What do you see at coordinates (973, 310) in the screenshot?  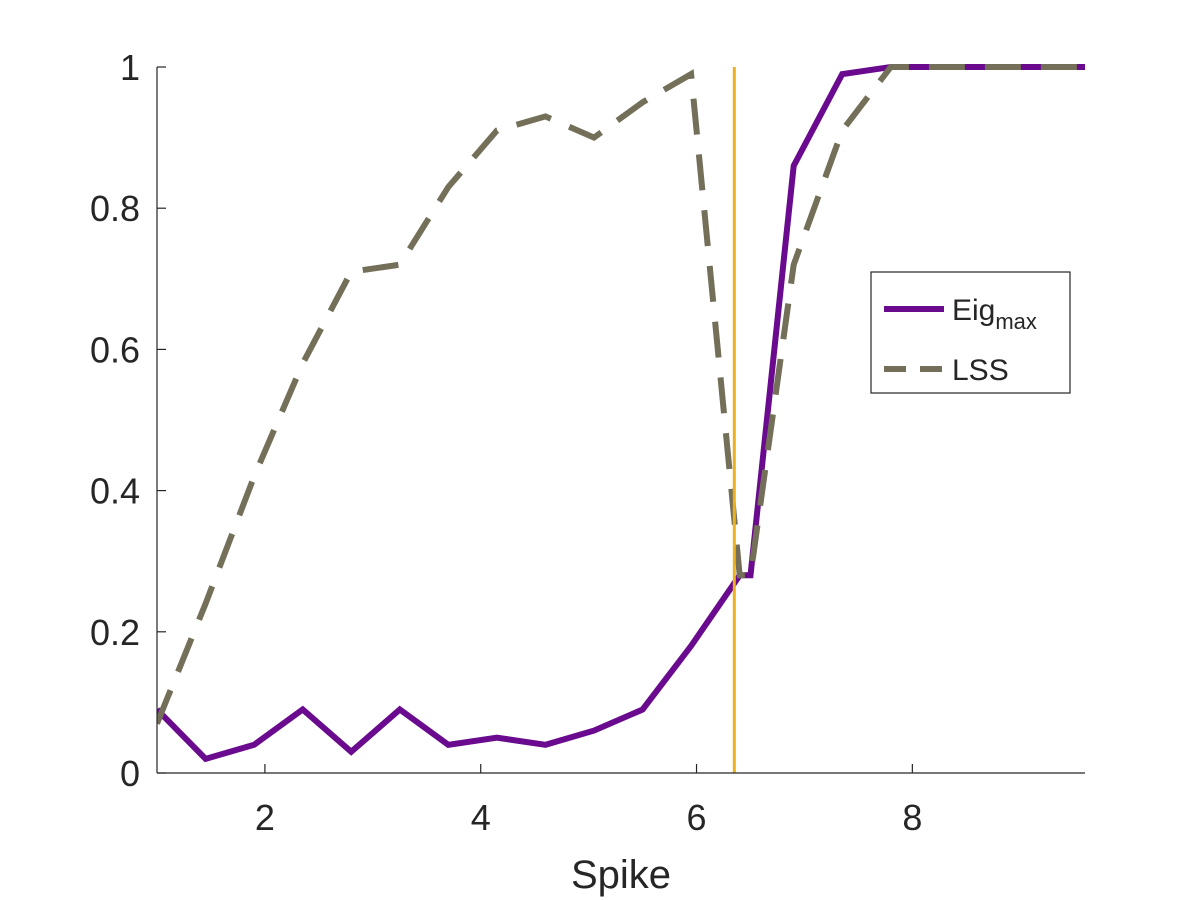 I see `legend-label-eigmax-base: Eig` at bounding box center [973, 310].